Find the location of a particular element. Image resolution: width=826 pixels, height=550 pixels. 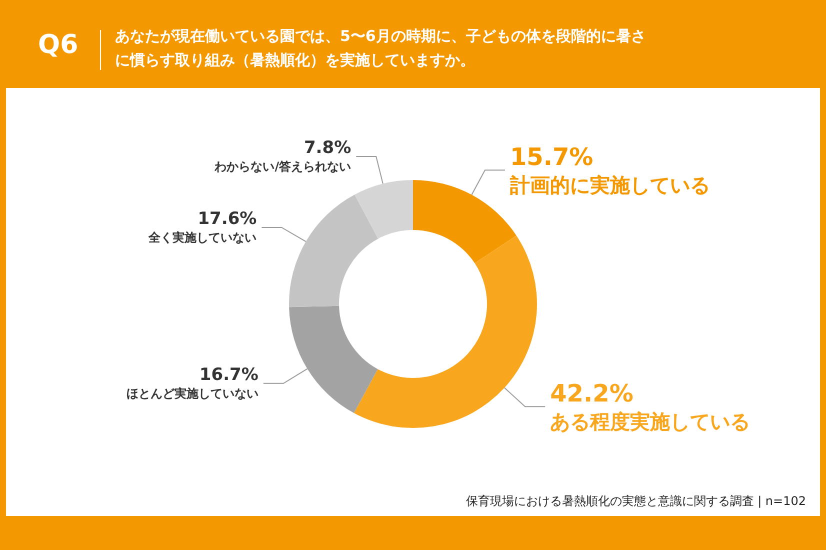

chart-subtitle: あなたが現在働いている園では、5〜6月の時期に、子どもの体を段階的に暑さに慣らす取り組み（暑熱順化）を実施していますか。 is located at coordinates (381, 48).